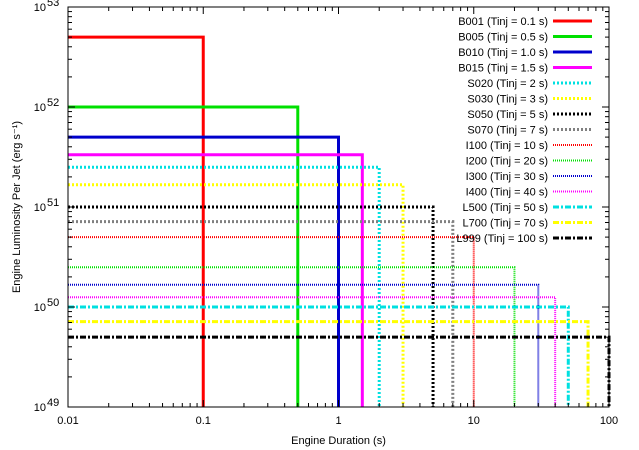  Describe the element at coordinates (67, 421) in the screenshot. I see `x-tick-label: 0.01` at that location.